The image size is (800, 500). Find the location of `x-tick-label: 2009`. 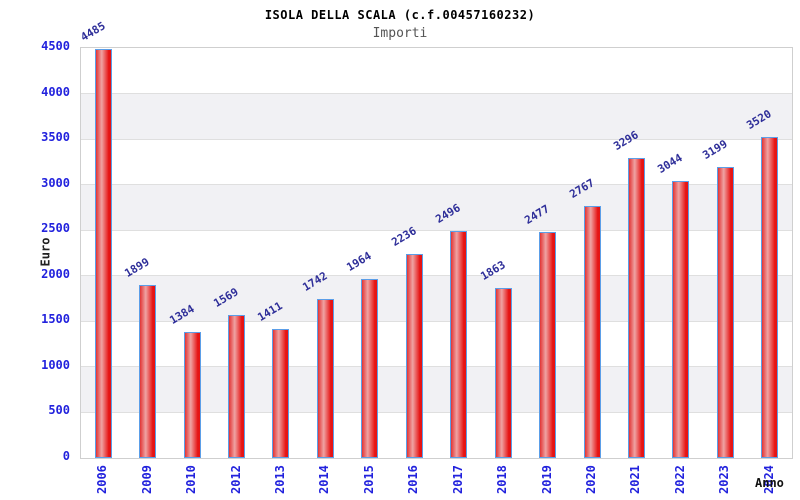

x-tick-label: 2009 is located at coordinates (146, 479).